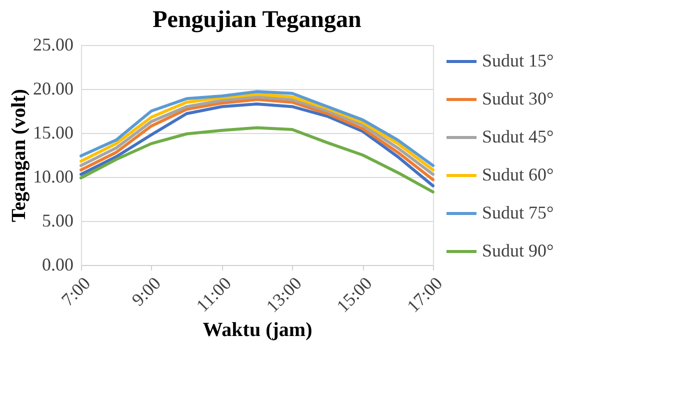 The width and height of the screenshot is (675, 419). Describe the element at coordinates (53, 132) in the screenshot. I see `y-tick-label: 15.00` at that location.